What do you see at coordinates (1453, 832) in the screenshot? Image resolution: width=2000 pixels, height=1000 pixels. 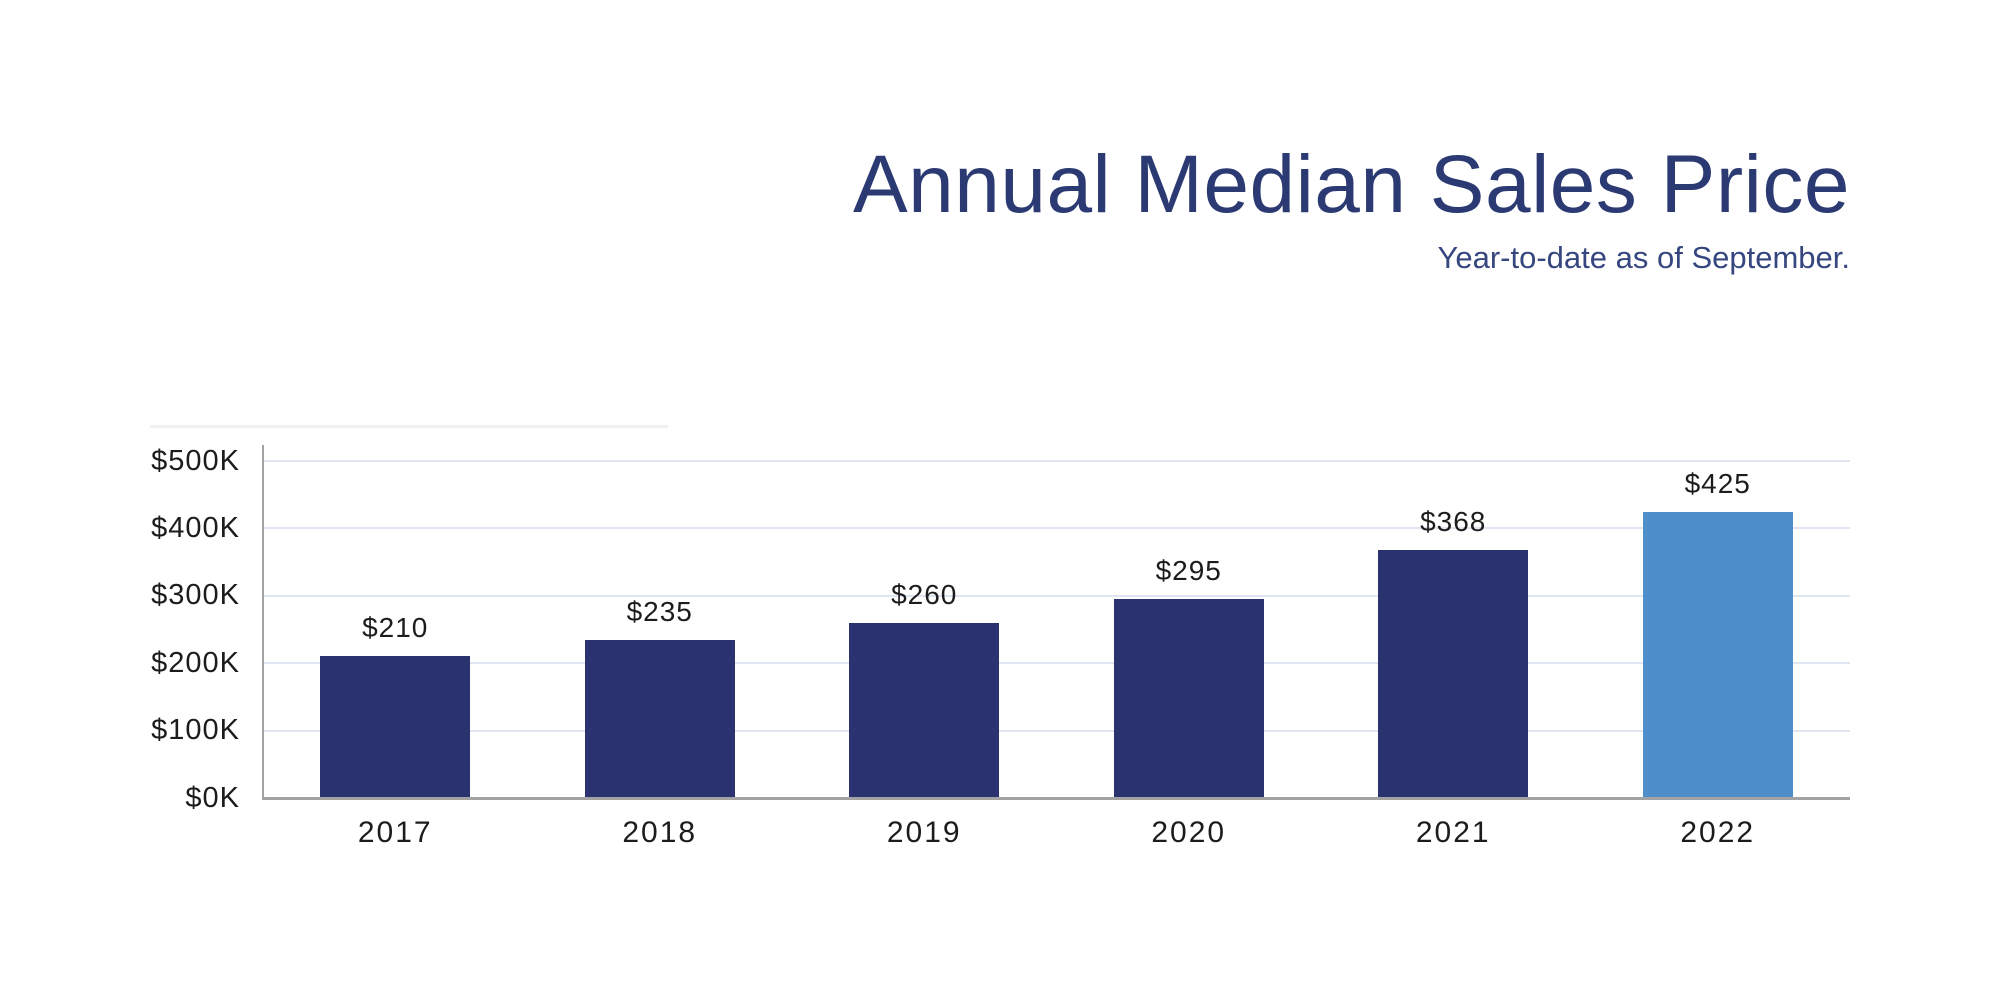 I see `x-axis-category-label-2021: 2021` at bounding box center [1453, 832].